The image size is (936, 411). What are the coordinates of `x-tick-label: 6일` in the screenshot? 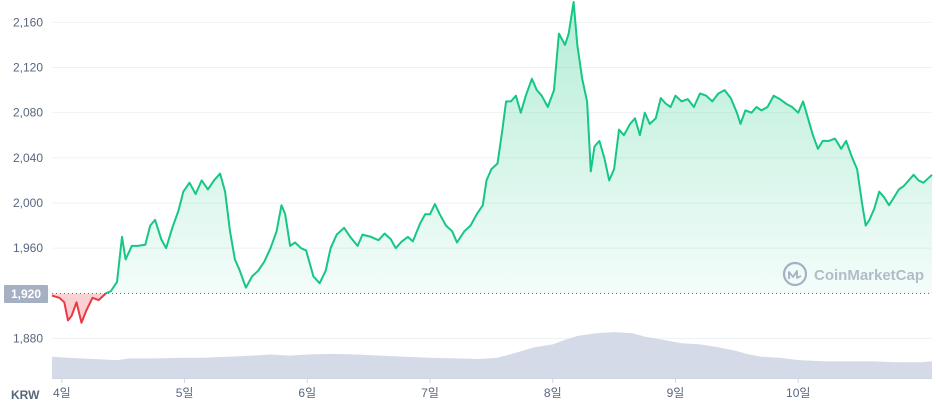 It's located at (307, 393).